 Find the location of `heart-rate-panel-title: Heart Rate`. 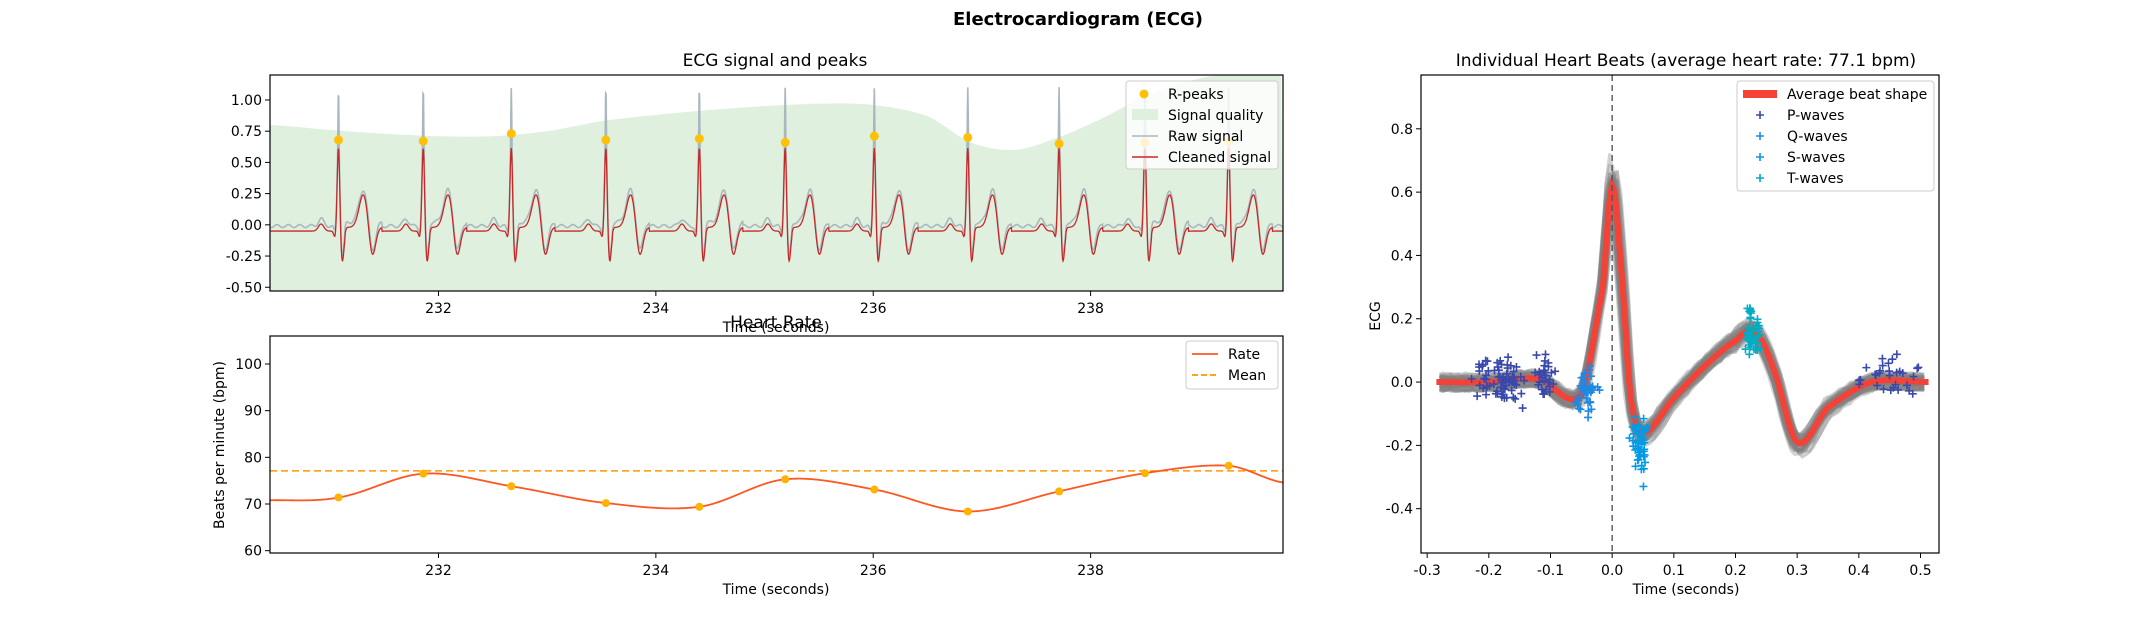

heart-rate-panel-title: Heart Rate is located at coordinates (776, 323).